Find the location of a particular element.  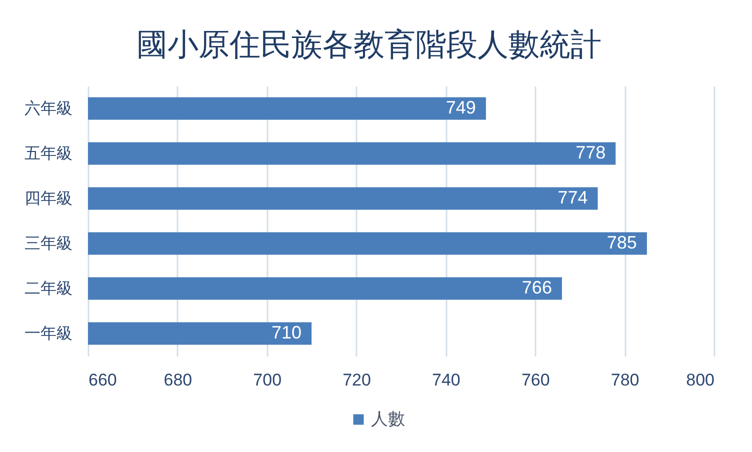

x-tick-label: 800 is located at coordinates (700, 380).